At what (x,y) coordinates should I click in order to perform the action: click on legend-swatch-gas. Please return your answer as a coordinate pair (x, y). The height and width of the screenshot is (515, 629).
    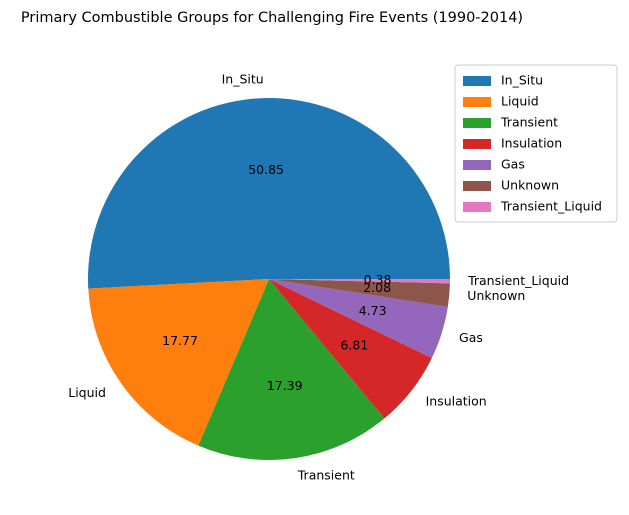
    Looking at the image, I should click on (477, 165).